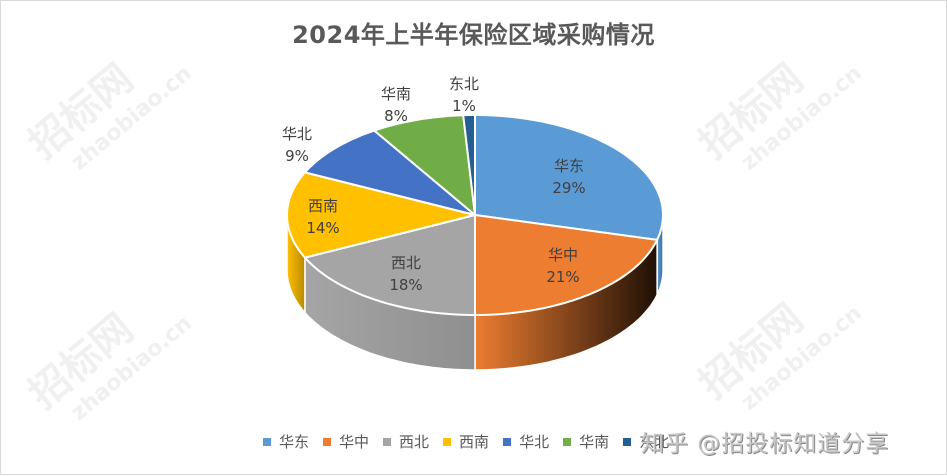 The width and height of the screenshot is (947, 476). I want to click on chart-title: 2024年上半年保险区域采购情况, so click(473, 35).